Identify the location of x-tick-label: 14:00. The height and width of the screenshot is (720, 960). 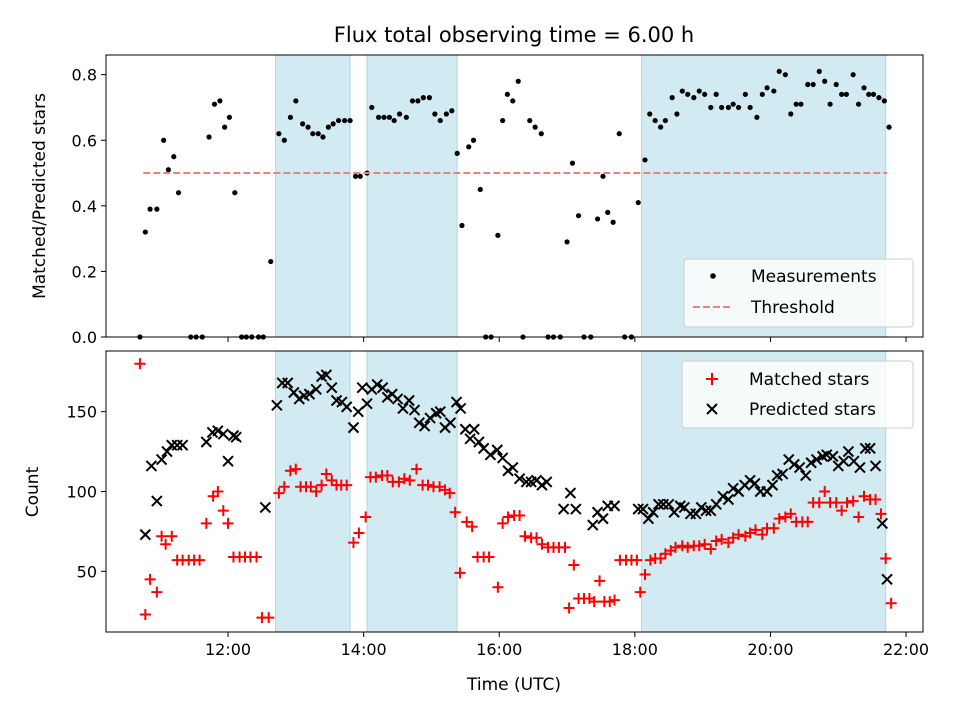
(364, 649).